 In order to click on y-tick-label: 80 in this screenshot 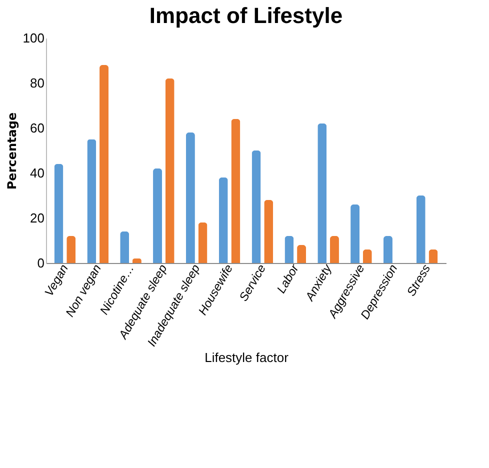, I will do `click(37, 83)`.